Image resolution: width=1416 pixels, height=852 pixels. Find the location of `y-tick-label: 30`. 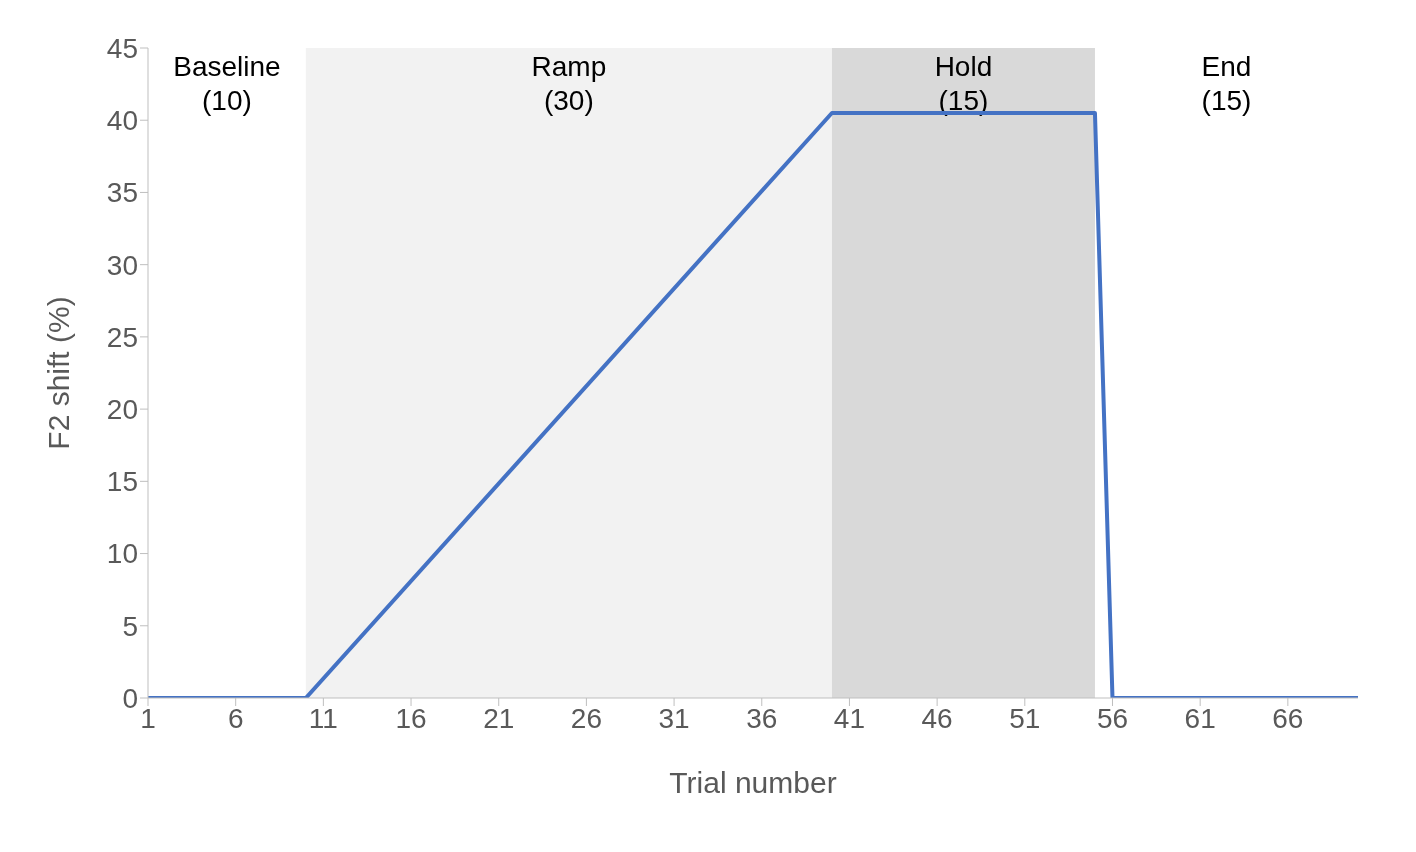

y-tick-label: 30 is located at coordinates (122, 265).